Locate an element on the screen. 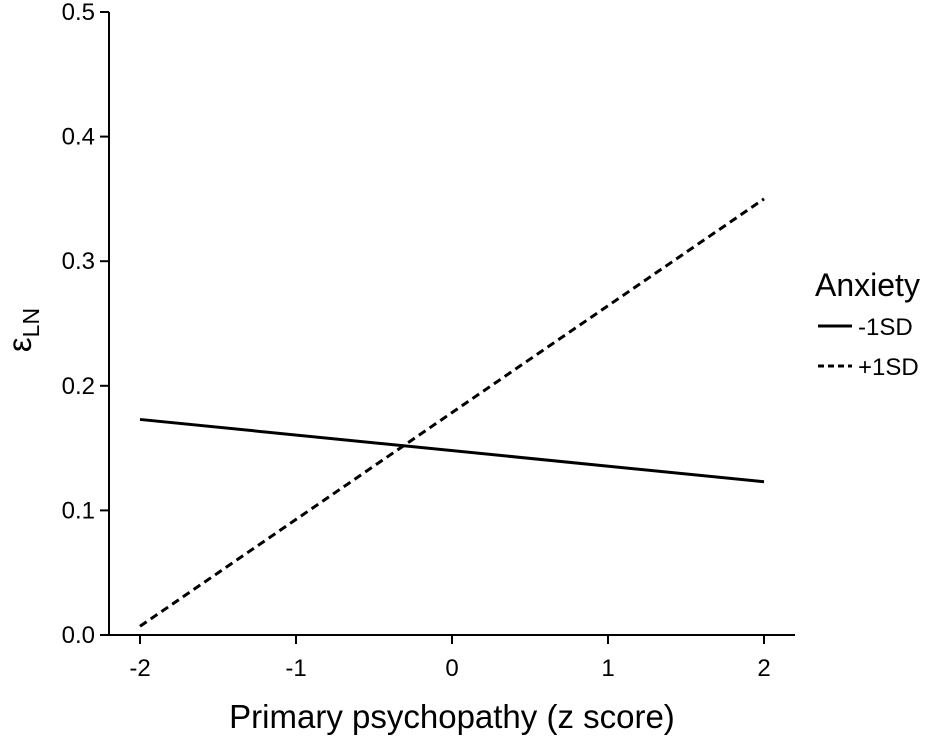 The image size is (950, 738). x-tick-label: -1 is located at coordinates (295, 668).